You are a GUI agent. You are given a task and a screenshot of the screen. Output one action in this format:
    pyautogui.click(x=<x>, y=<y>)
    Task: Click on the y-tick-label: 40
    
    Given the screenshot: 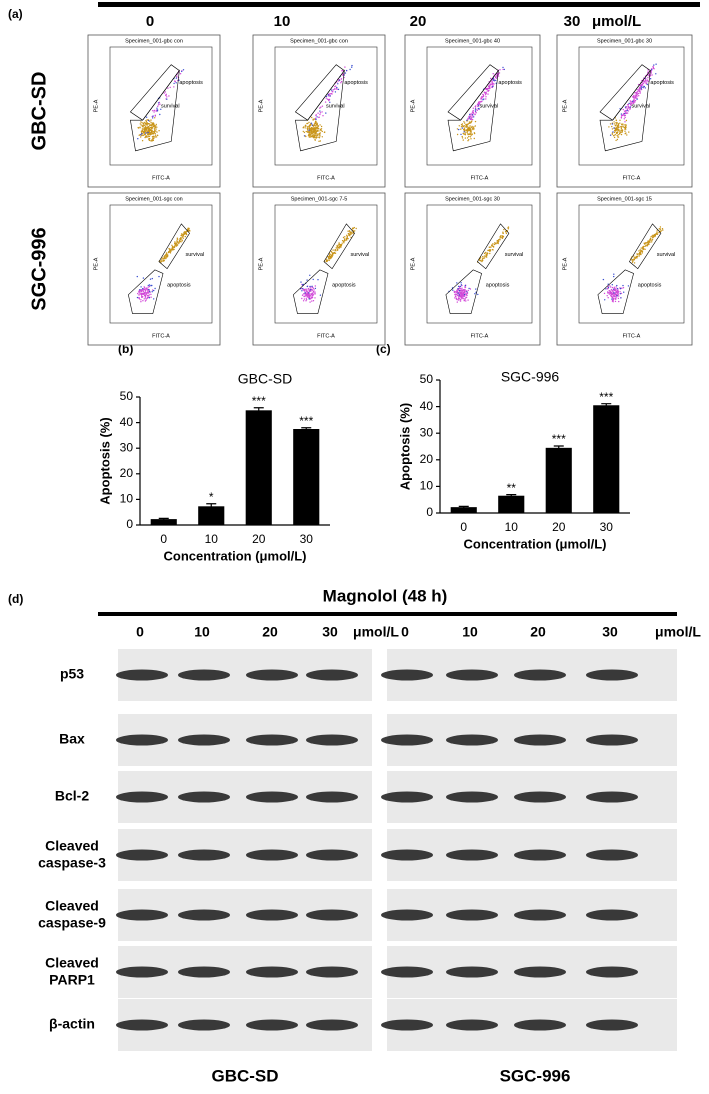 What is the action you would take?
    pyautogui.click(x=427, y=406)
    